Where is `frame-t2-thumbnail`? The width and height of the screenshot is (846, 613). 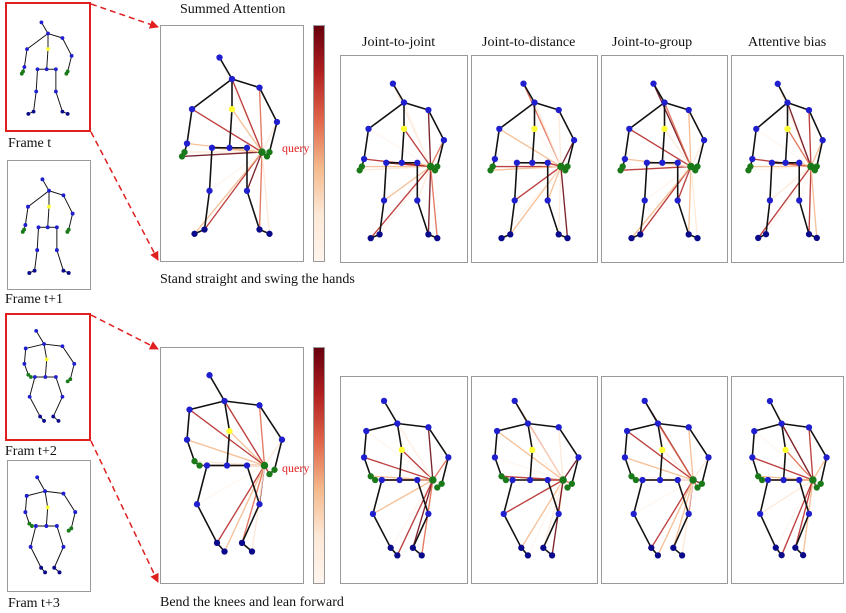
frame-t2-thumbnail is located at coordinates (48, 377).